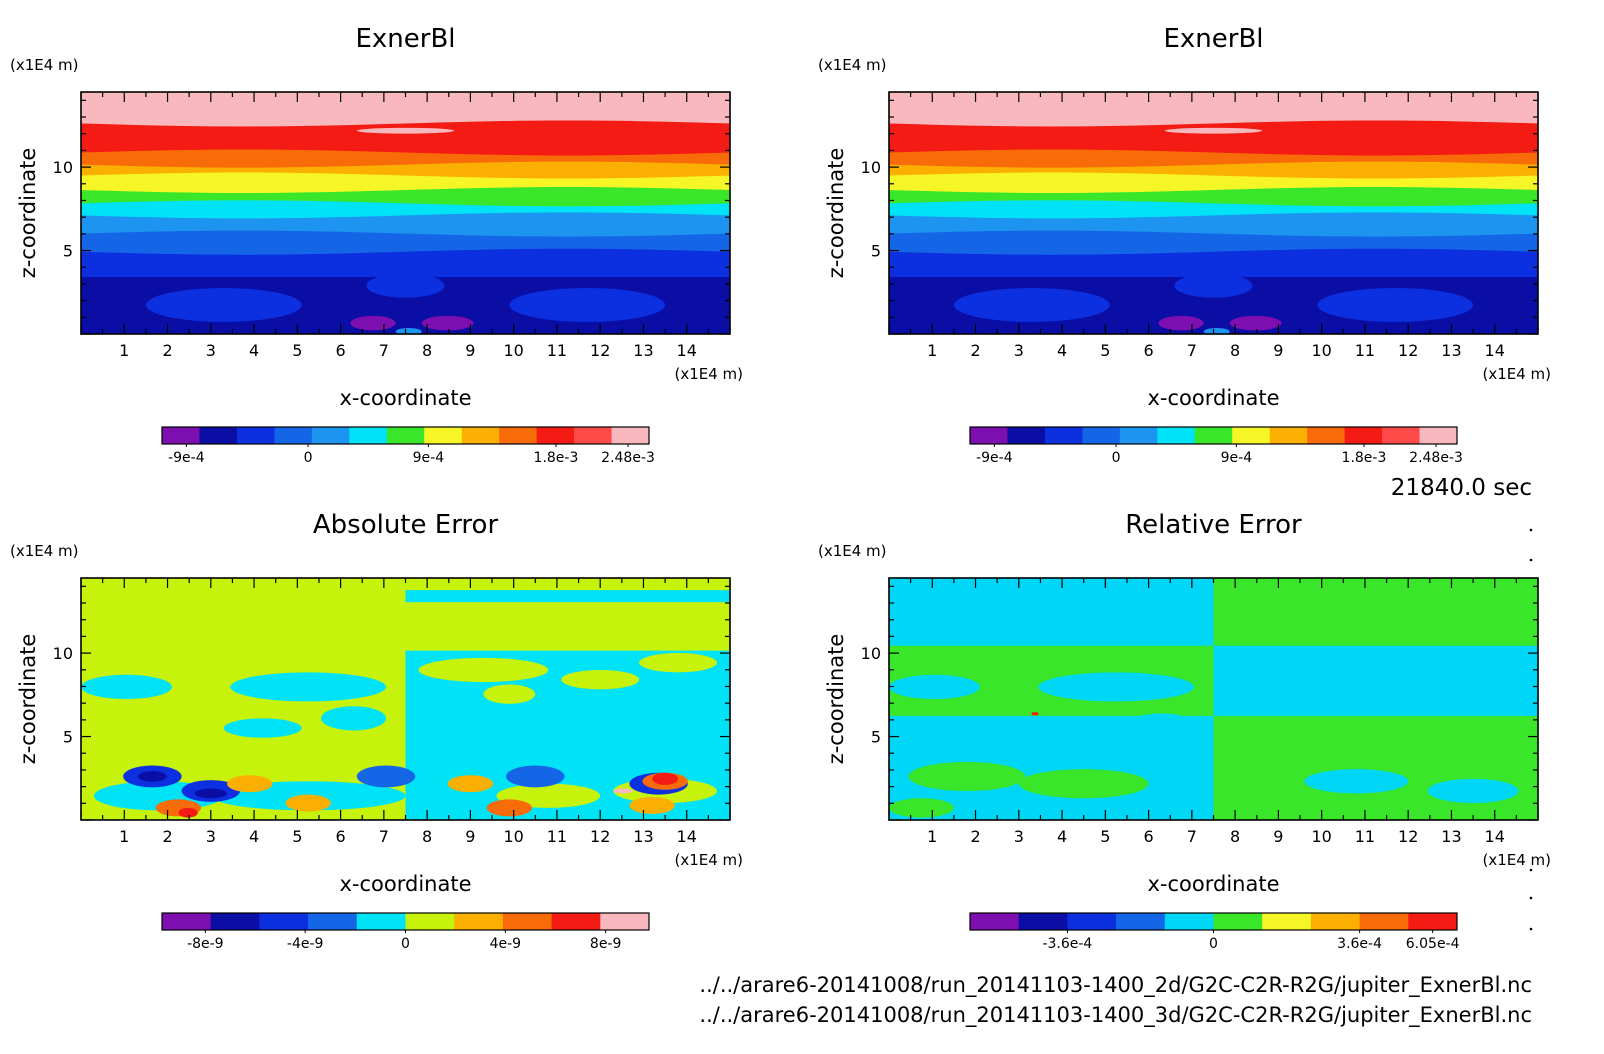  Describe the element at coordinates (1495, 350) in the screenshot. I see `panel-2-x-tick-label: 14` at that location.